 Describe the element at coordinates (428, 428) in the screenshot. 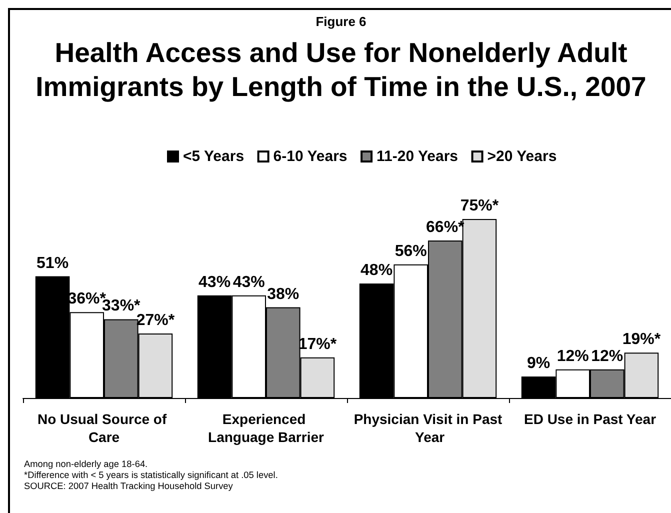

I see `x-tick-label: Physician Visit in Past Year` at that location.